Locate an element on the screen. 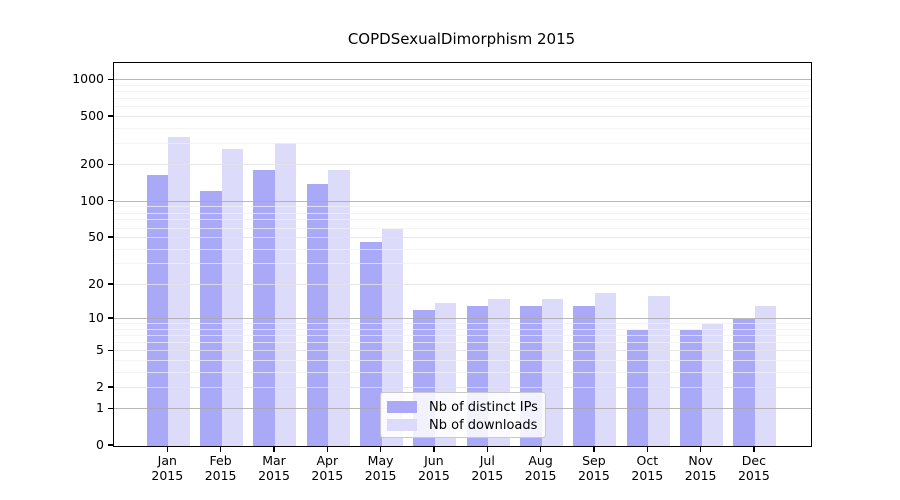 This screenshot has width=900, height=500. x-tick-label-sep: Sep 2015 is located at coordinates (594, 468).